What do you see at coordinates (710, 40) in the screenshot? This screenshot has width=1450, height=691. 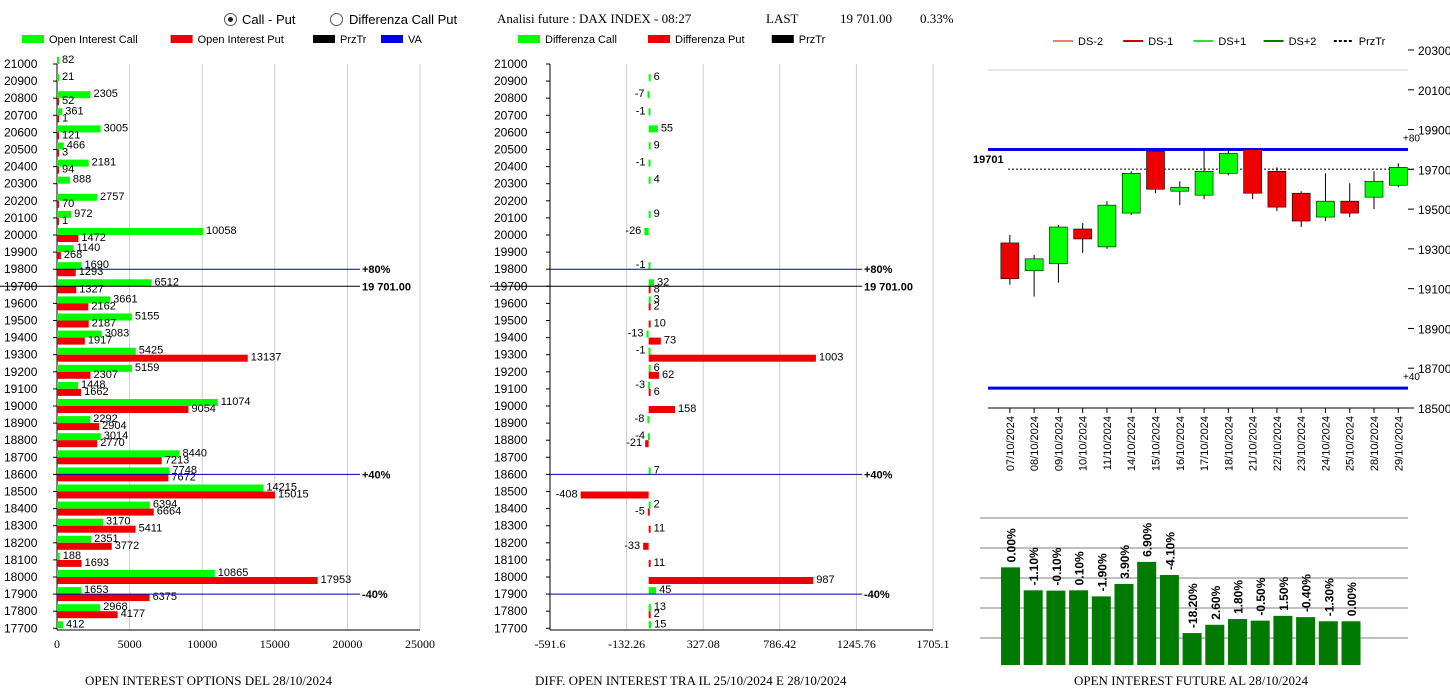 I see `legend-label: Differenza Put` at bounding box center [710, 40].